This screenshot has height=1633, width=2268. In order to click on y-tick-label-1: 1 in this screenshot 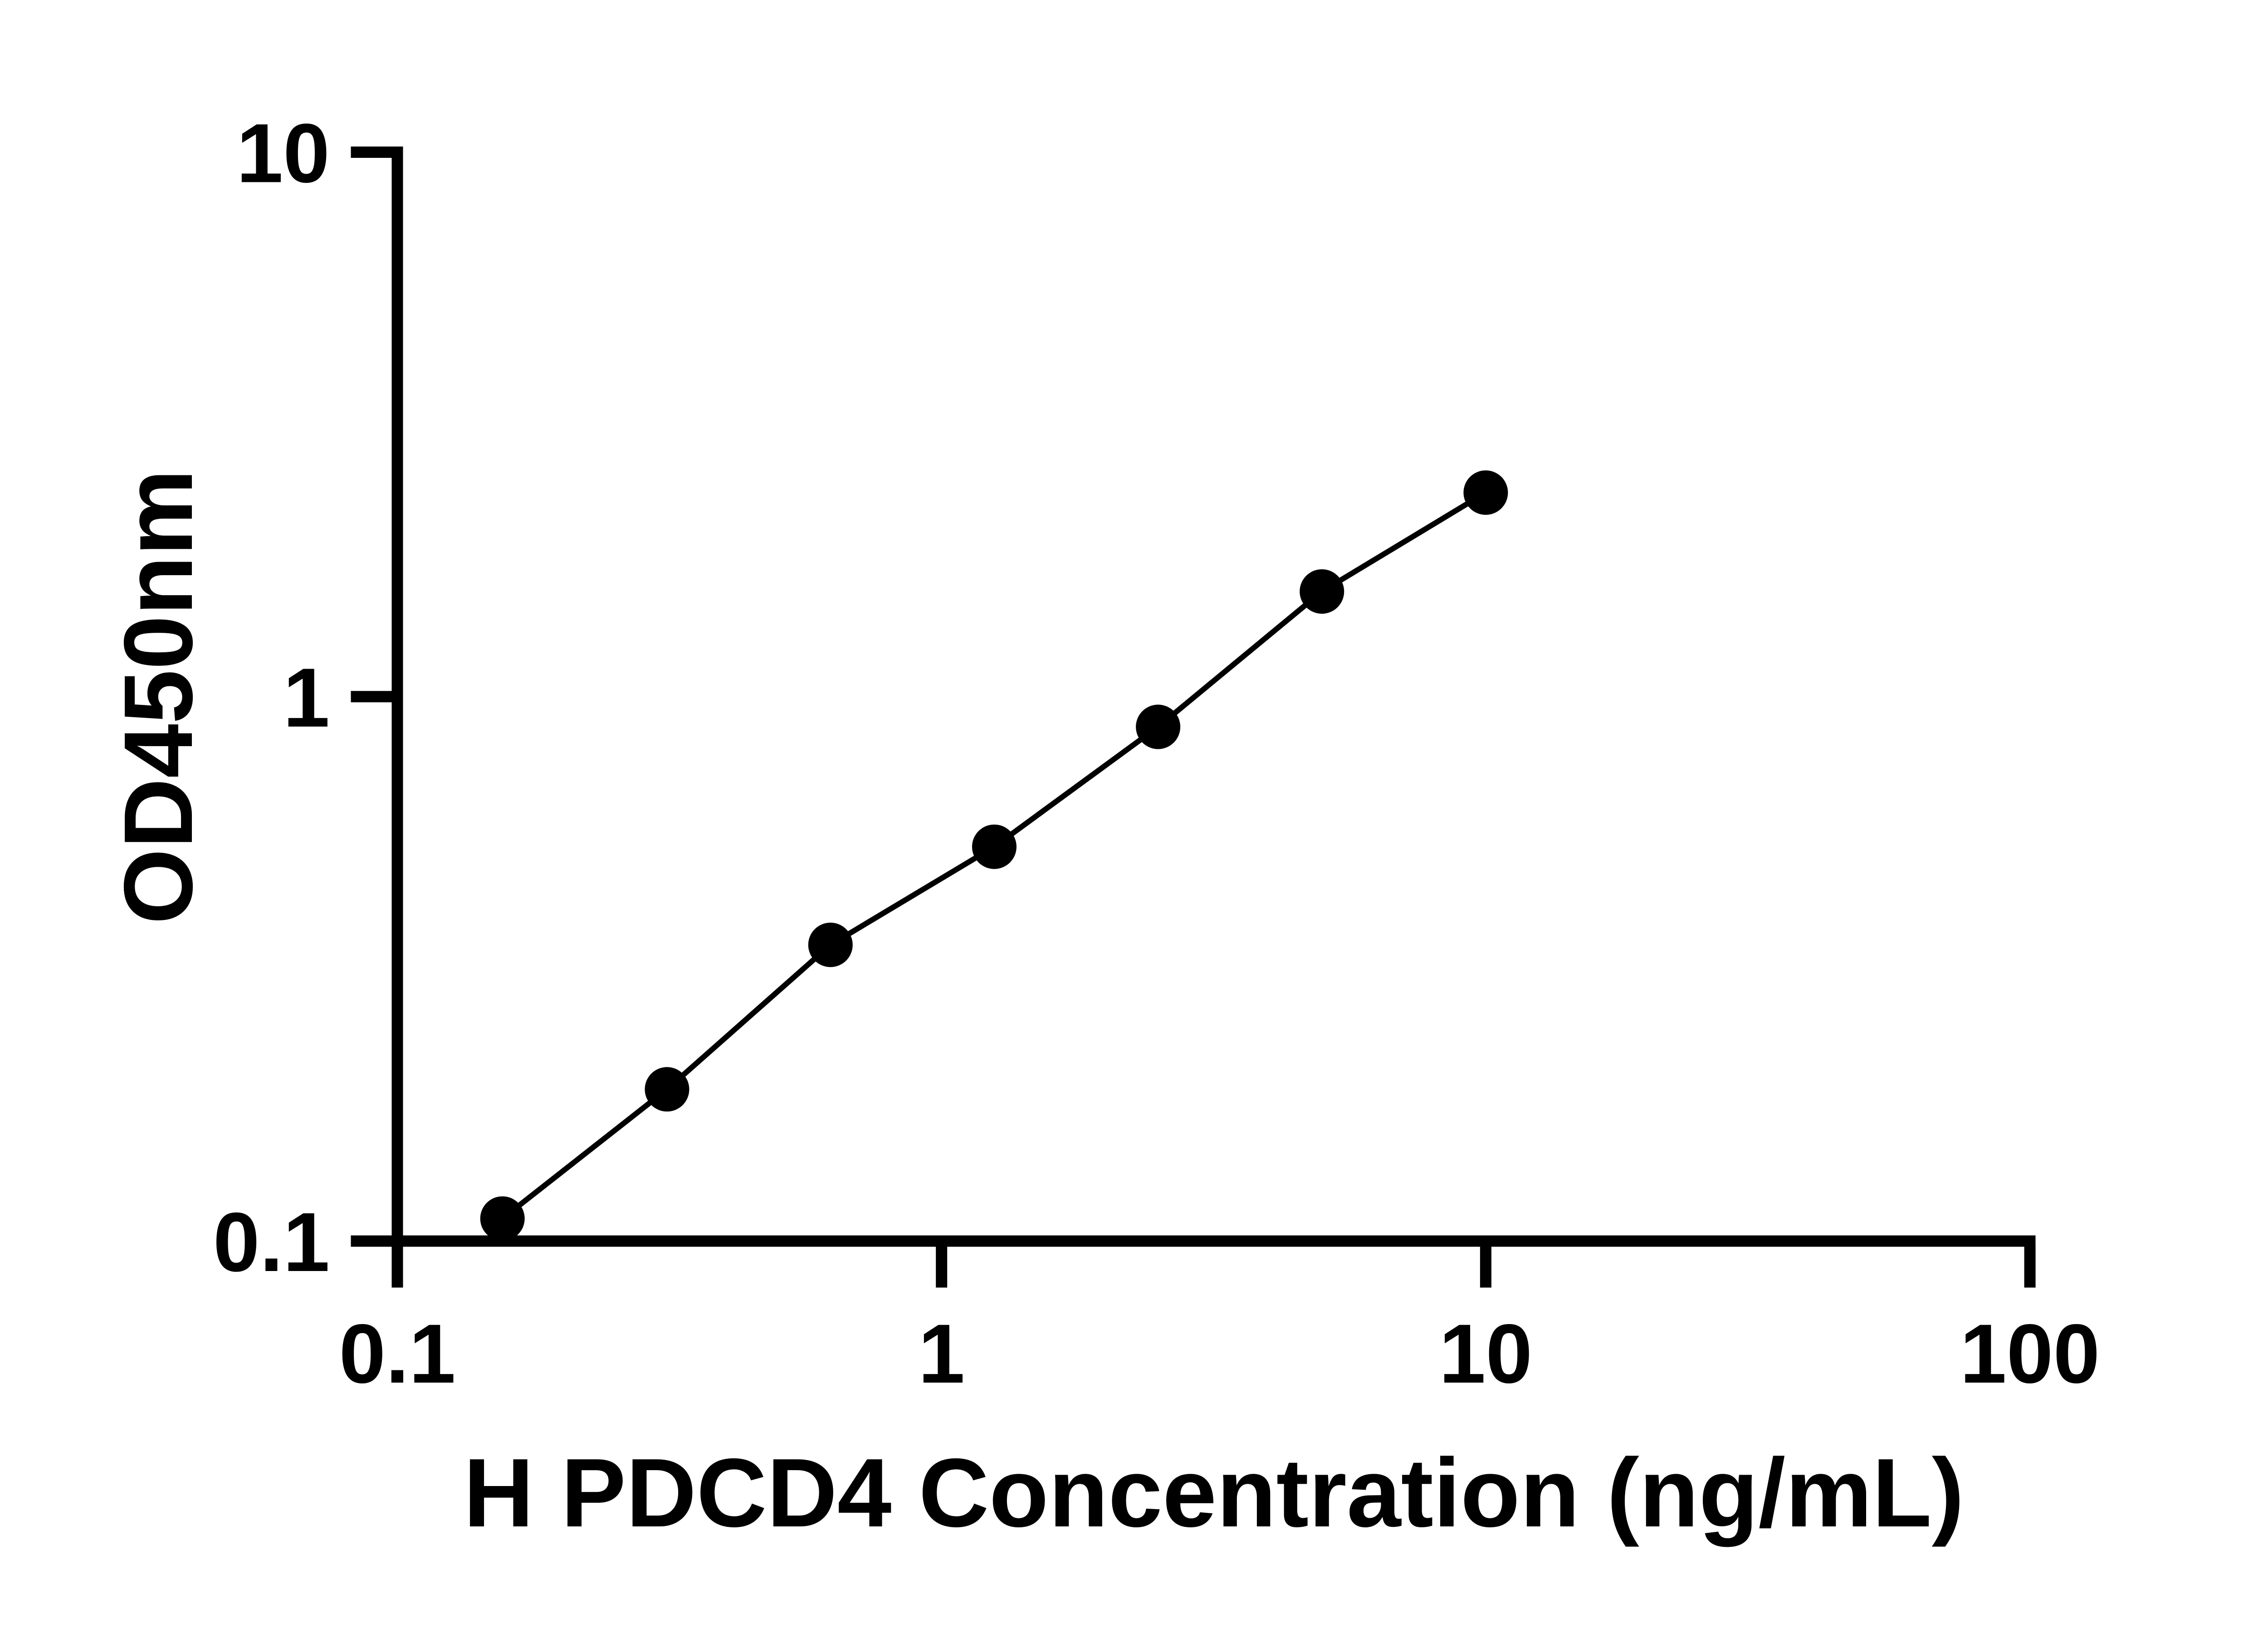, I will do `click(306, 698)`.